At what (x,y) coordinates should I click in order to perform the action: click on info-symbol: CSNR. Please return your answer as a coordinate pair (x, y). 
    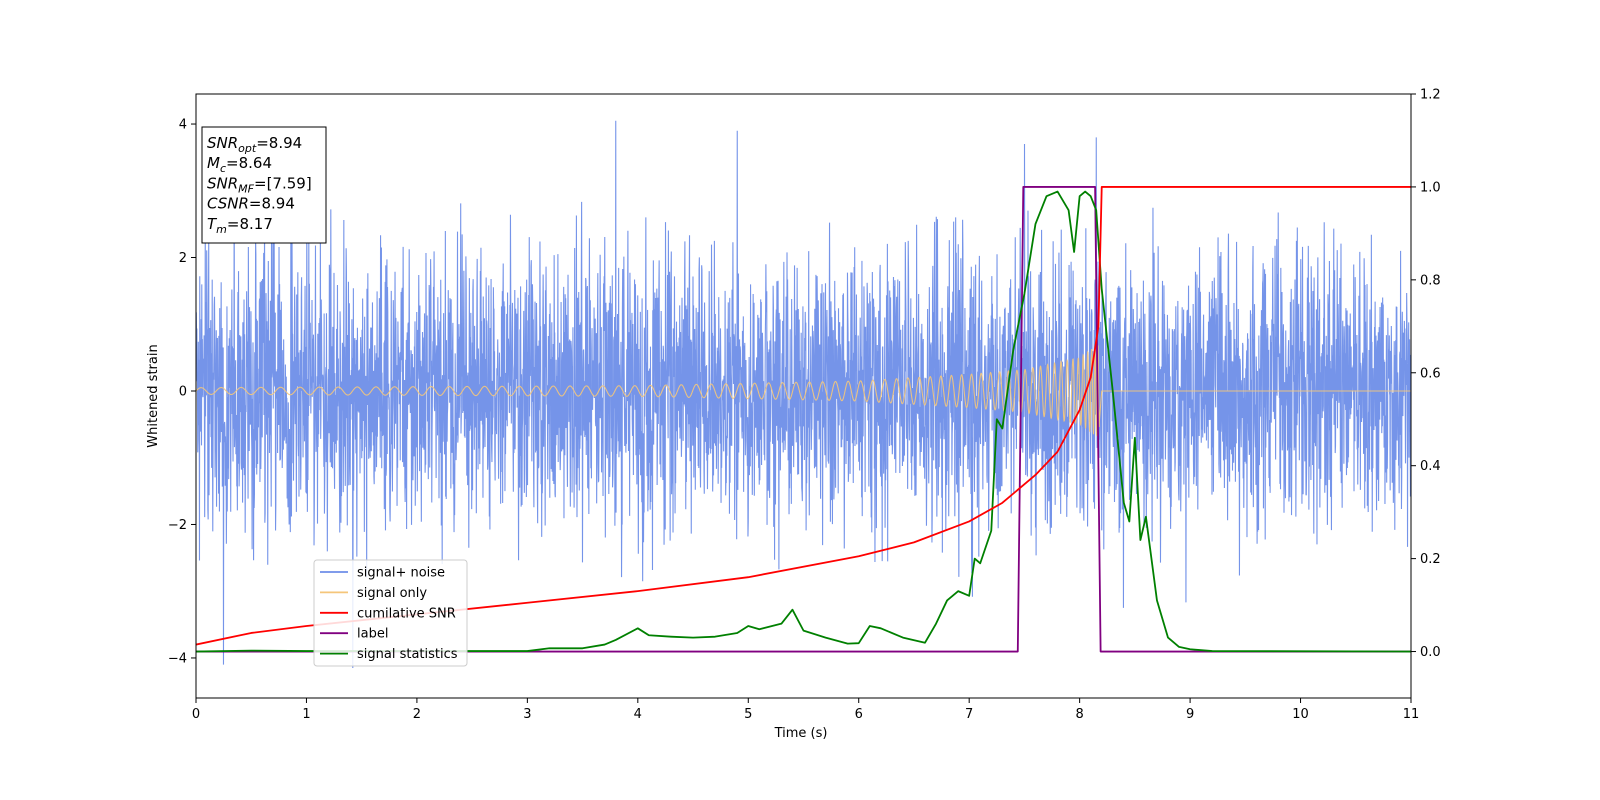
    Looking at the image, I should click on (228, 204).